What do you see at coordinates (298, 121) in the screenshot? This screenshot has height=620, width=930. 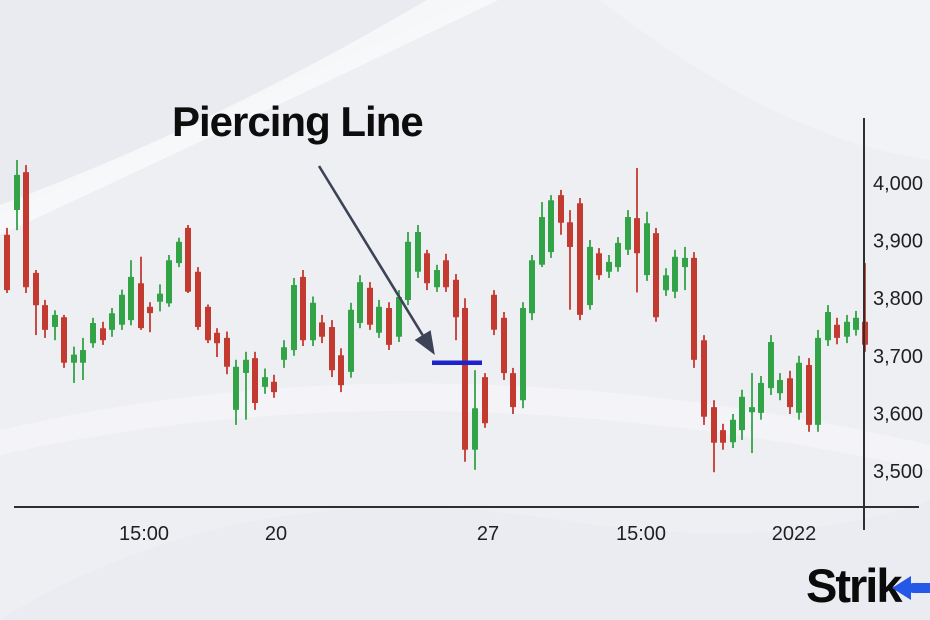 I see `pattern-title: Piercing Line` at bounding box center [298, 121].